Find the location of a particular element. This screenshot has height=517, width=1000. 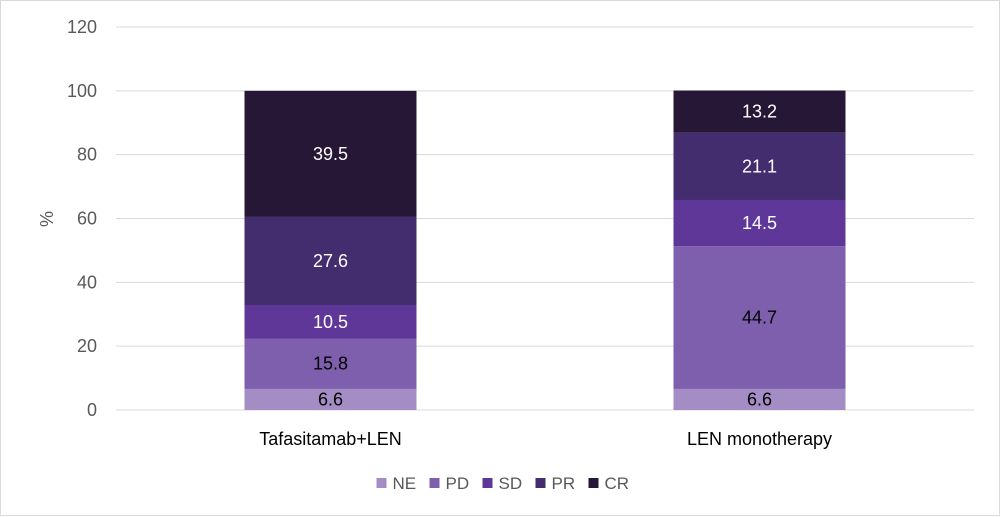

y-tick-label: 60 is located at coordinates (87, 219).